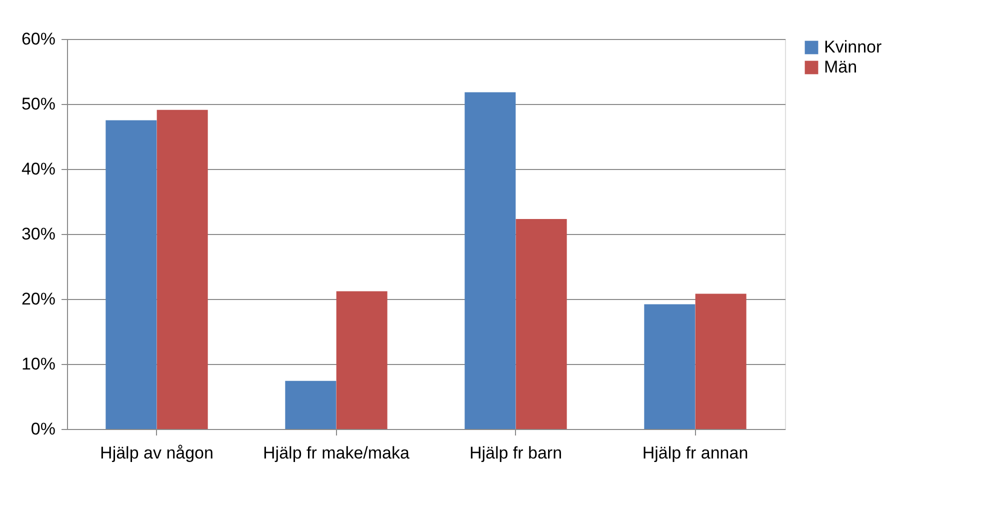  What do you see at coordinates (157, 453) in the screenshot?
I see `x-tick-label: Hjälp av någon` at bounding box center [157, 453].